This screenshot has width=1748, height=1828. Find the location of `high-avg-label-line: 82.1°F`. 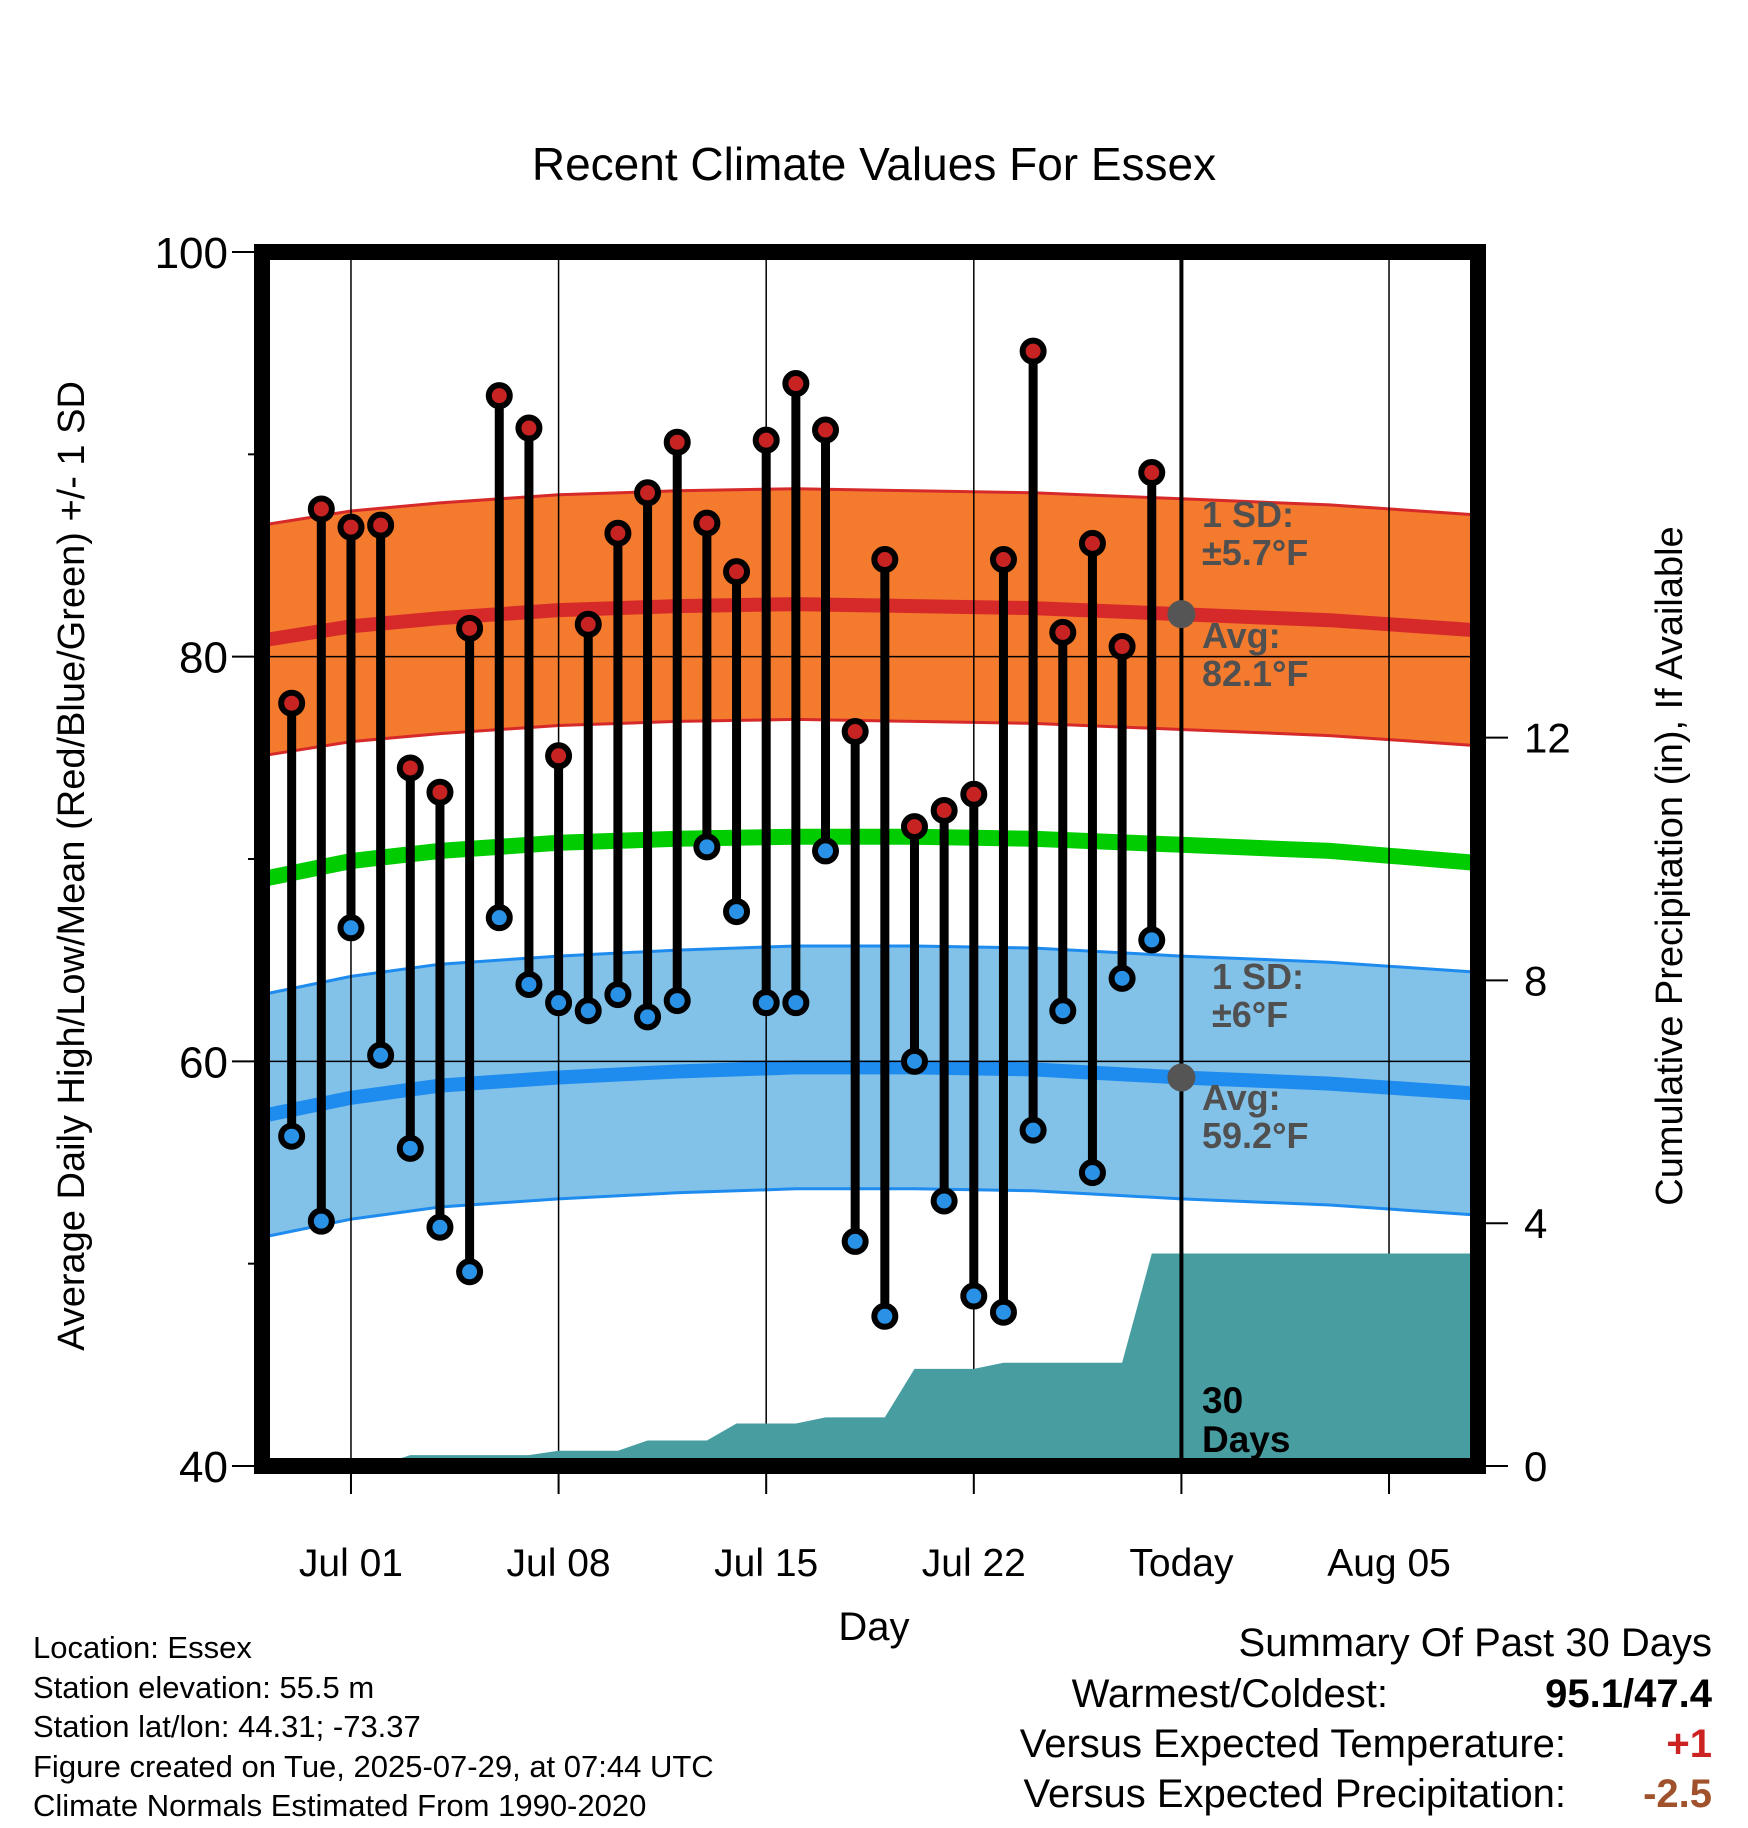

high-avg-label-line: 82.1°F is located at coordinates (1255, 673).